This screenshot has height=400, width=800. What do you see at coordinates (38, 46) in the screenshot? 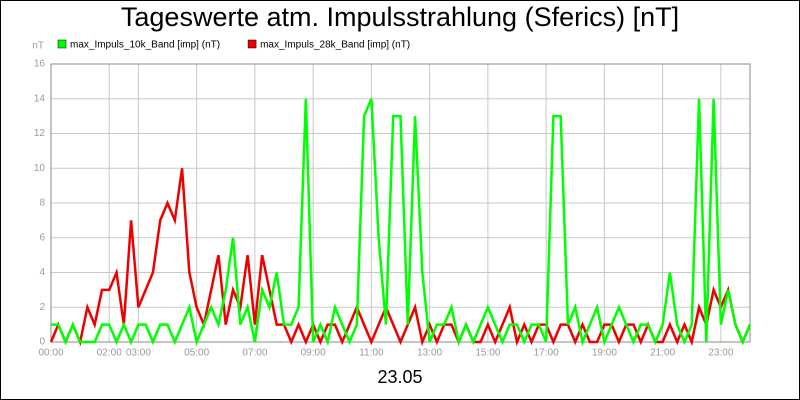
I see `y-axis-label: nT` at bounding box center [38, 46].